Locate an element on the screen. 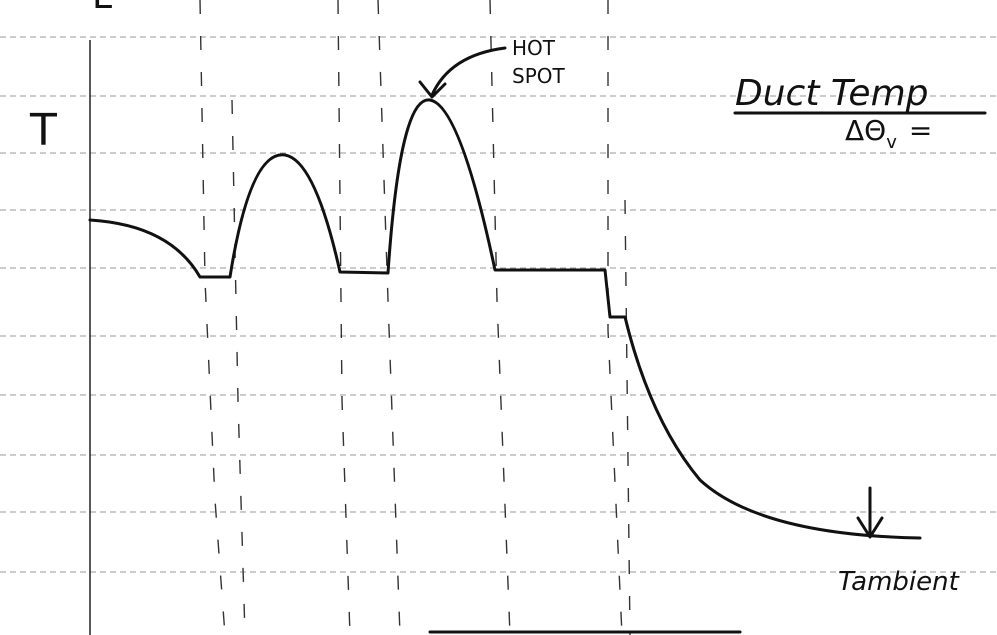 The image size is (997, 635). formula-subscript: v is located at coordinates (891, 142).